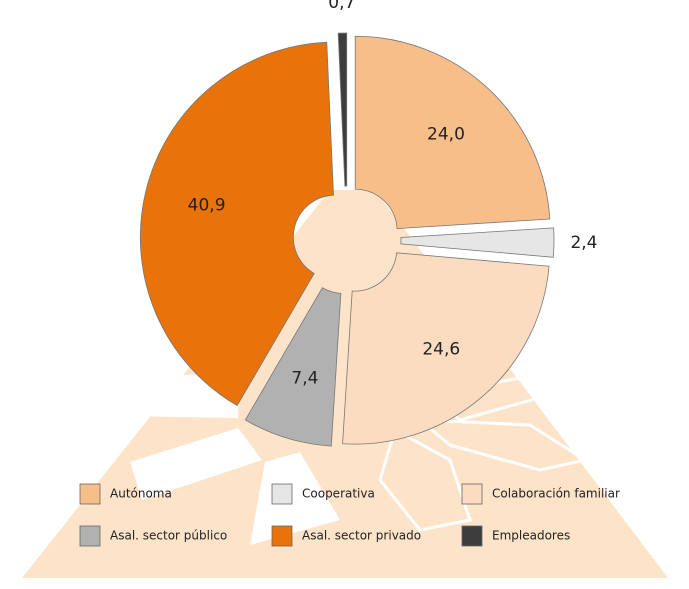 The image size is (689, 589). Describe the element at coordinates (361, 536) in the screenshot. I see `legend-label: Asal. sector privado` at that location.